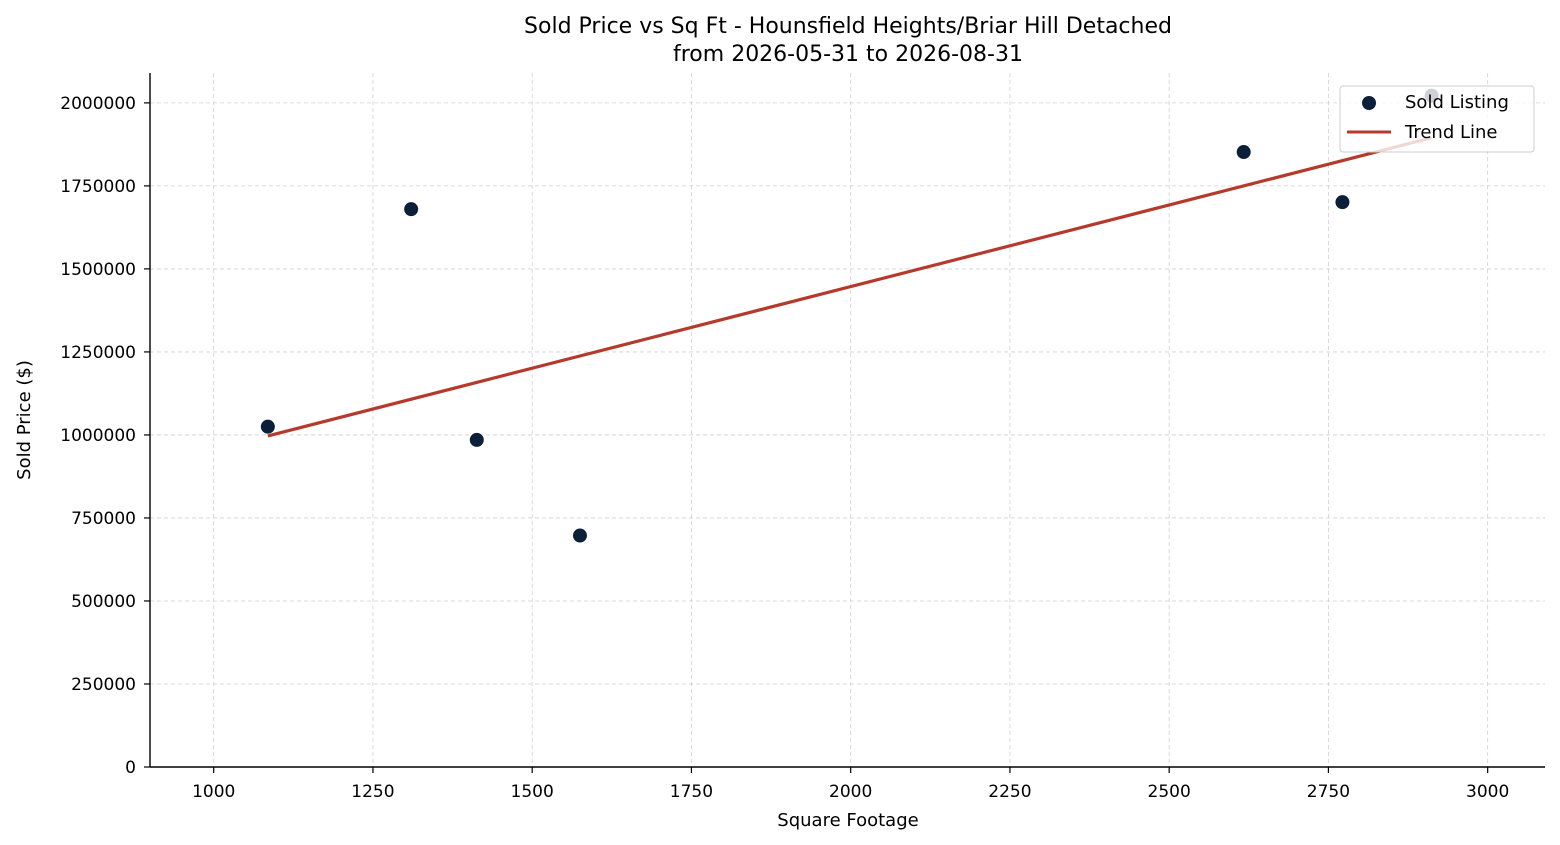 This screenshot has width=1560, height=845. What do you see at coordinates (850, 792) in the screenshot?
I see `x-tick-label: 2000` at bounding box center [850, 792].